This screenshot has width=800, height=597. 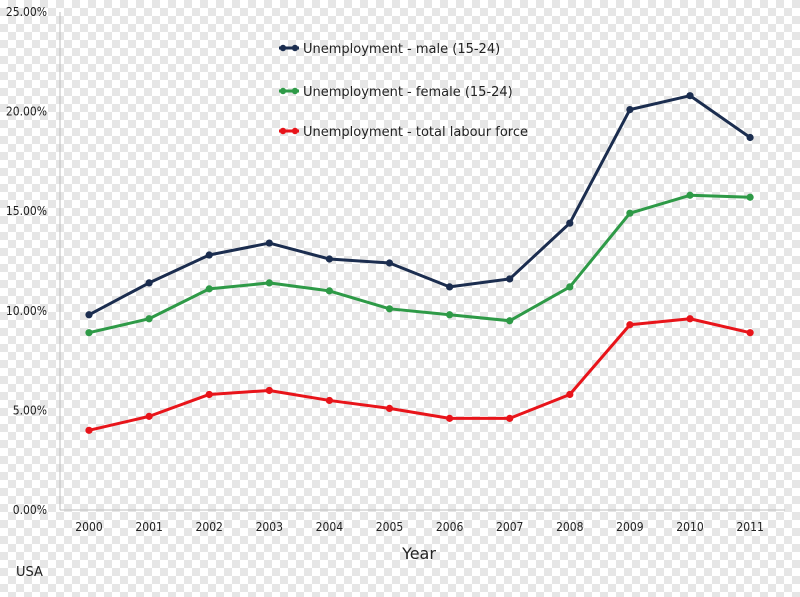 What do you see at coordinates (418, 553) in the screenshot?
I see `x-axis-title: Year` at bounding box center [418, 553].